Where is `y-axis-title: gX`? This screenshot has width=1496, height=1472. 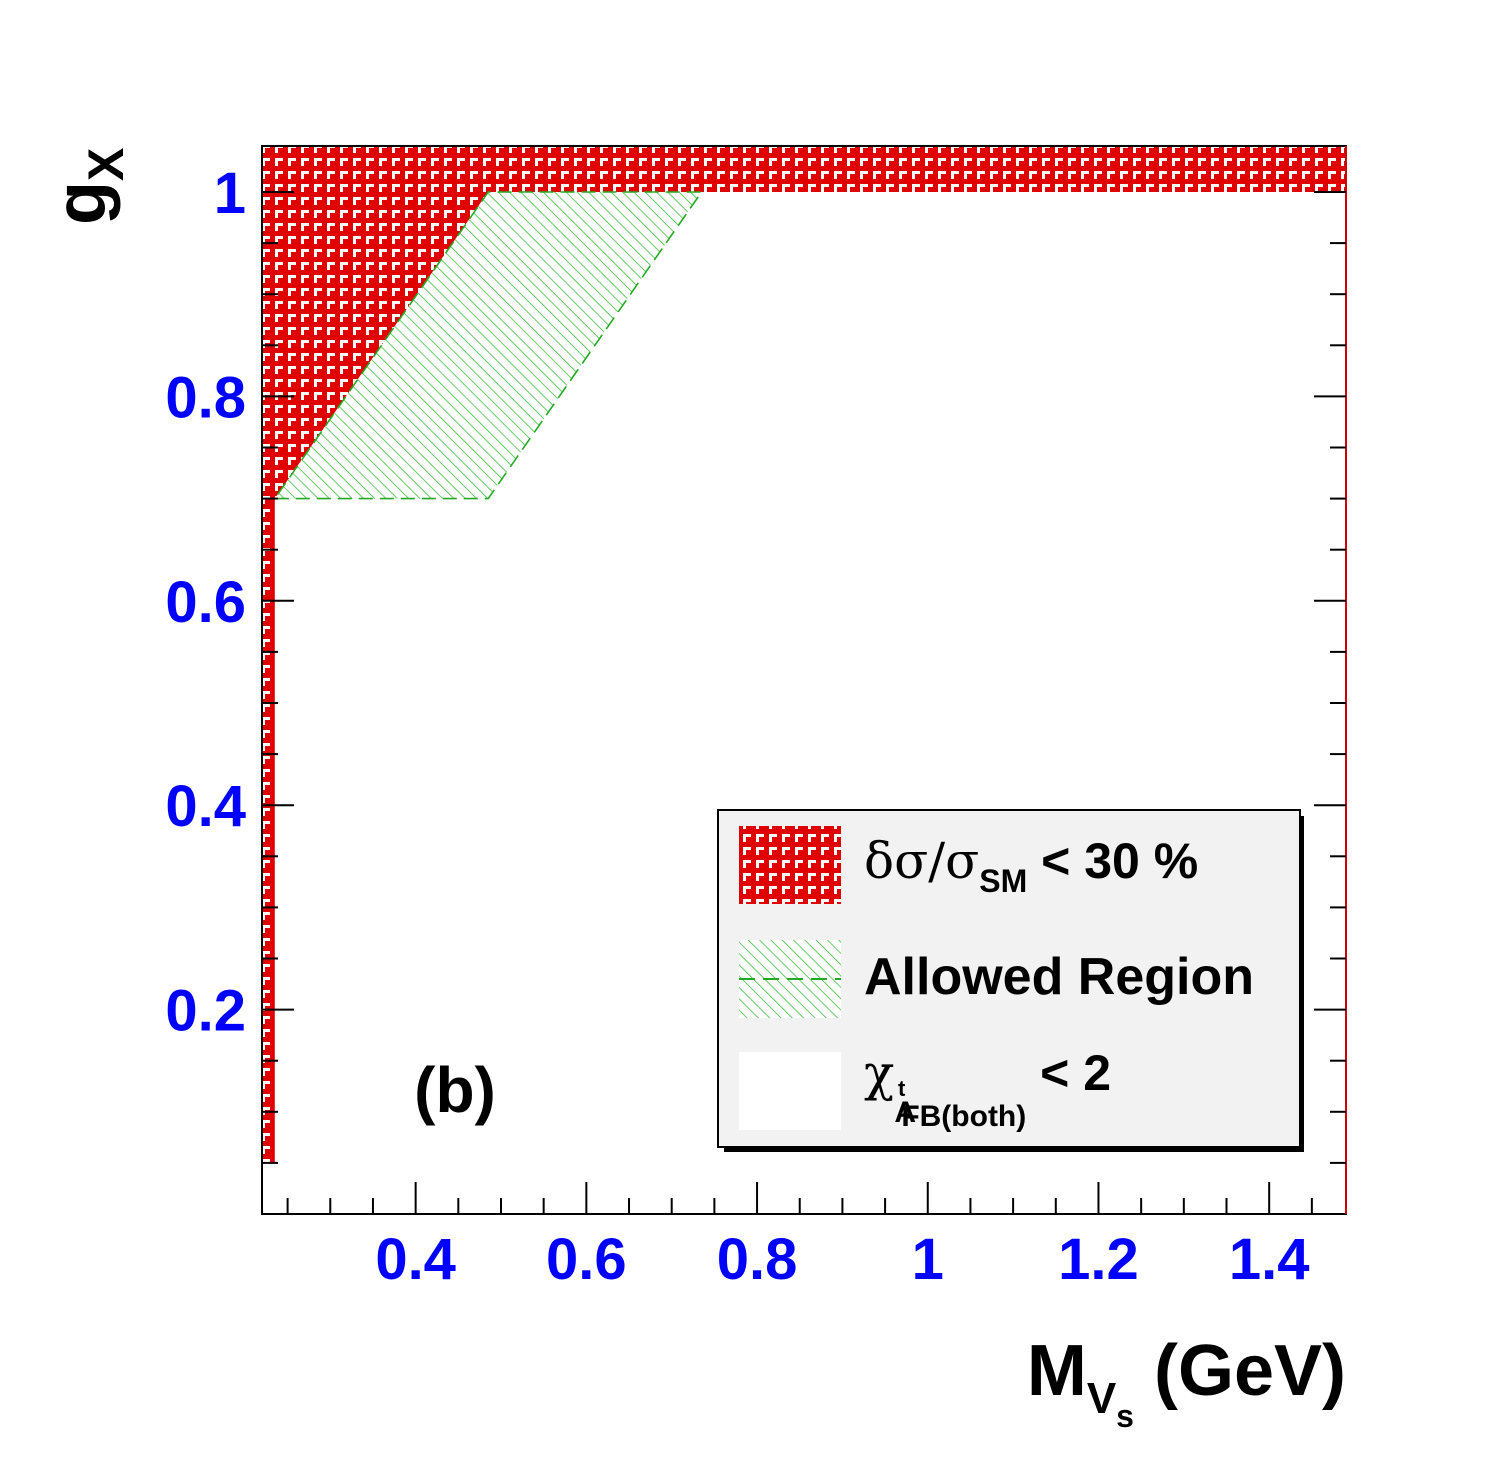 y-axis-title: gX is located at coordinates (87, 186).